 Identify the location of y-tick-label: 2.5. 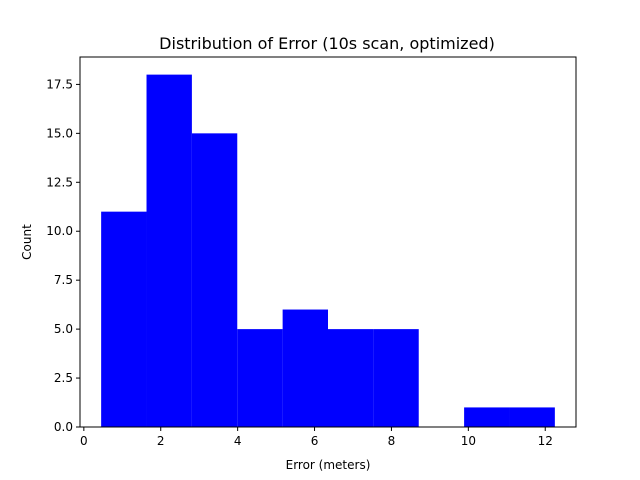
(63, 378).